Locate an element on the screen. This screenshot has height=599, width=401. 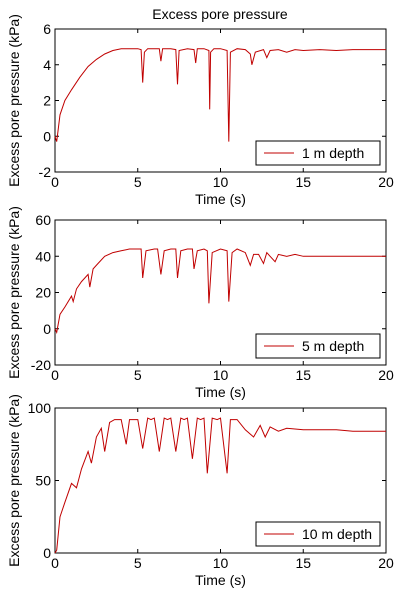
legend: 1 m depth is located at coordinates (318, 153).